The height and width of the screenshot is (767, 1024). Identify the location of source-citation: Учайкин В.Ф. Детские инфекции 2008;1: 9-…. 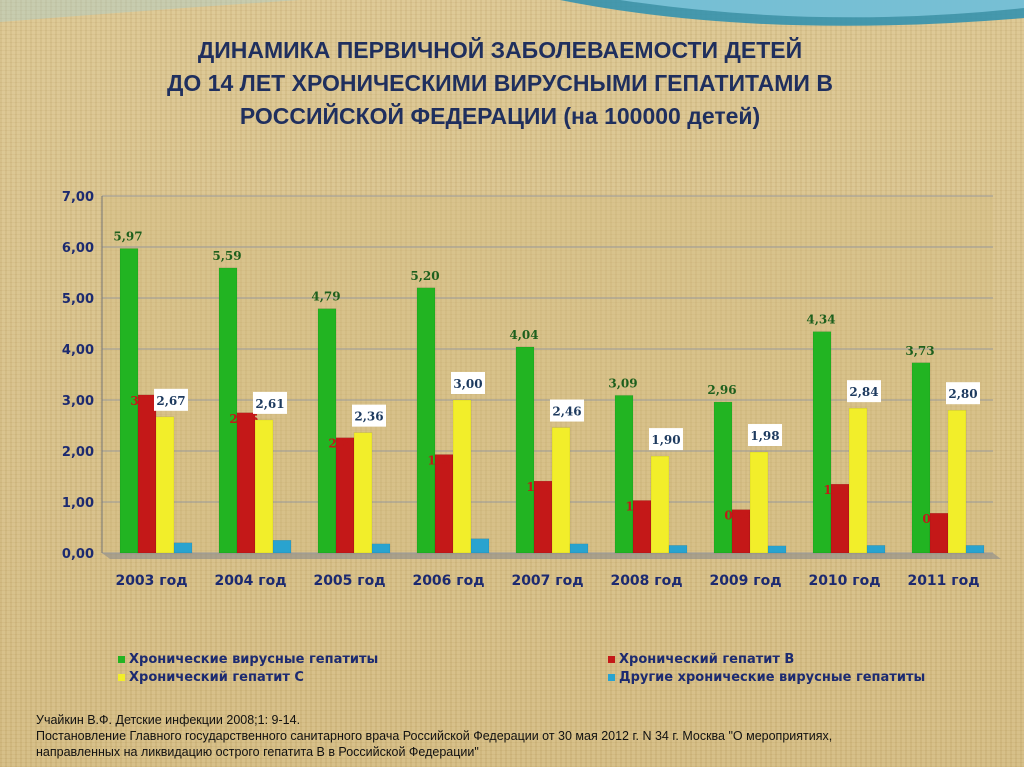
(516, 736).